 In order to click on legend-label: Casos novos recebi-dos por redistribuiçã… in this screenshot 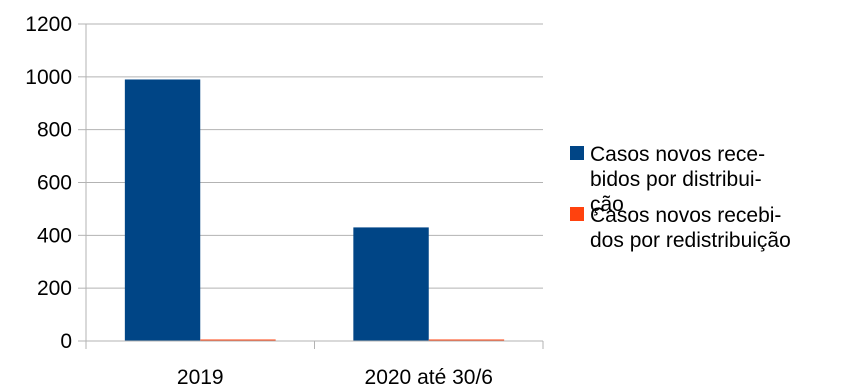, I will do `click(690, 228)`.